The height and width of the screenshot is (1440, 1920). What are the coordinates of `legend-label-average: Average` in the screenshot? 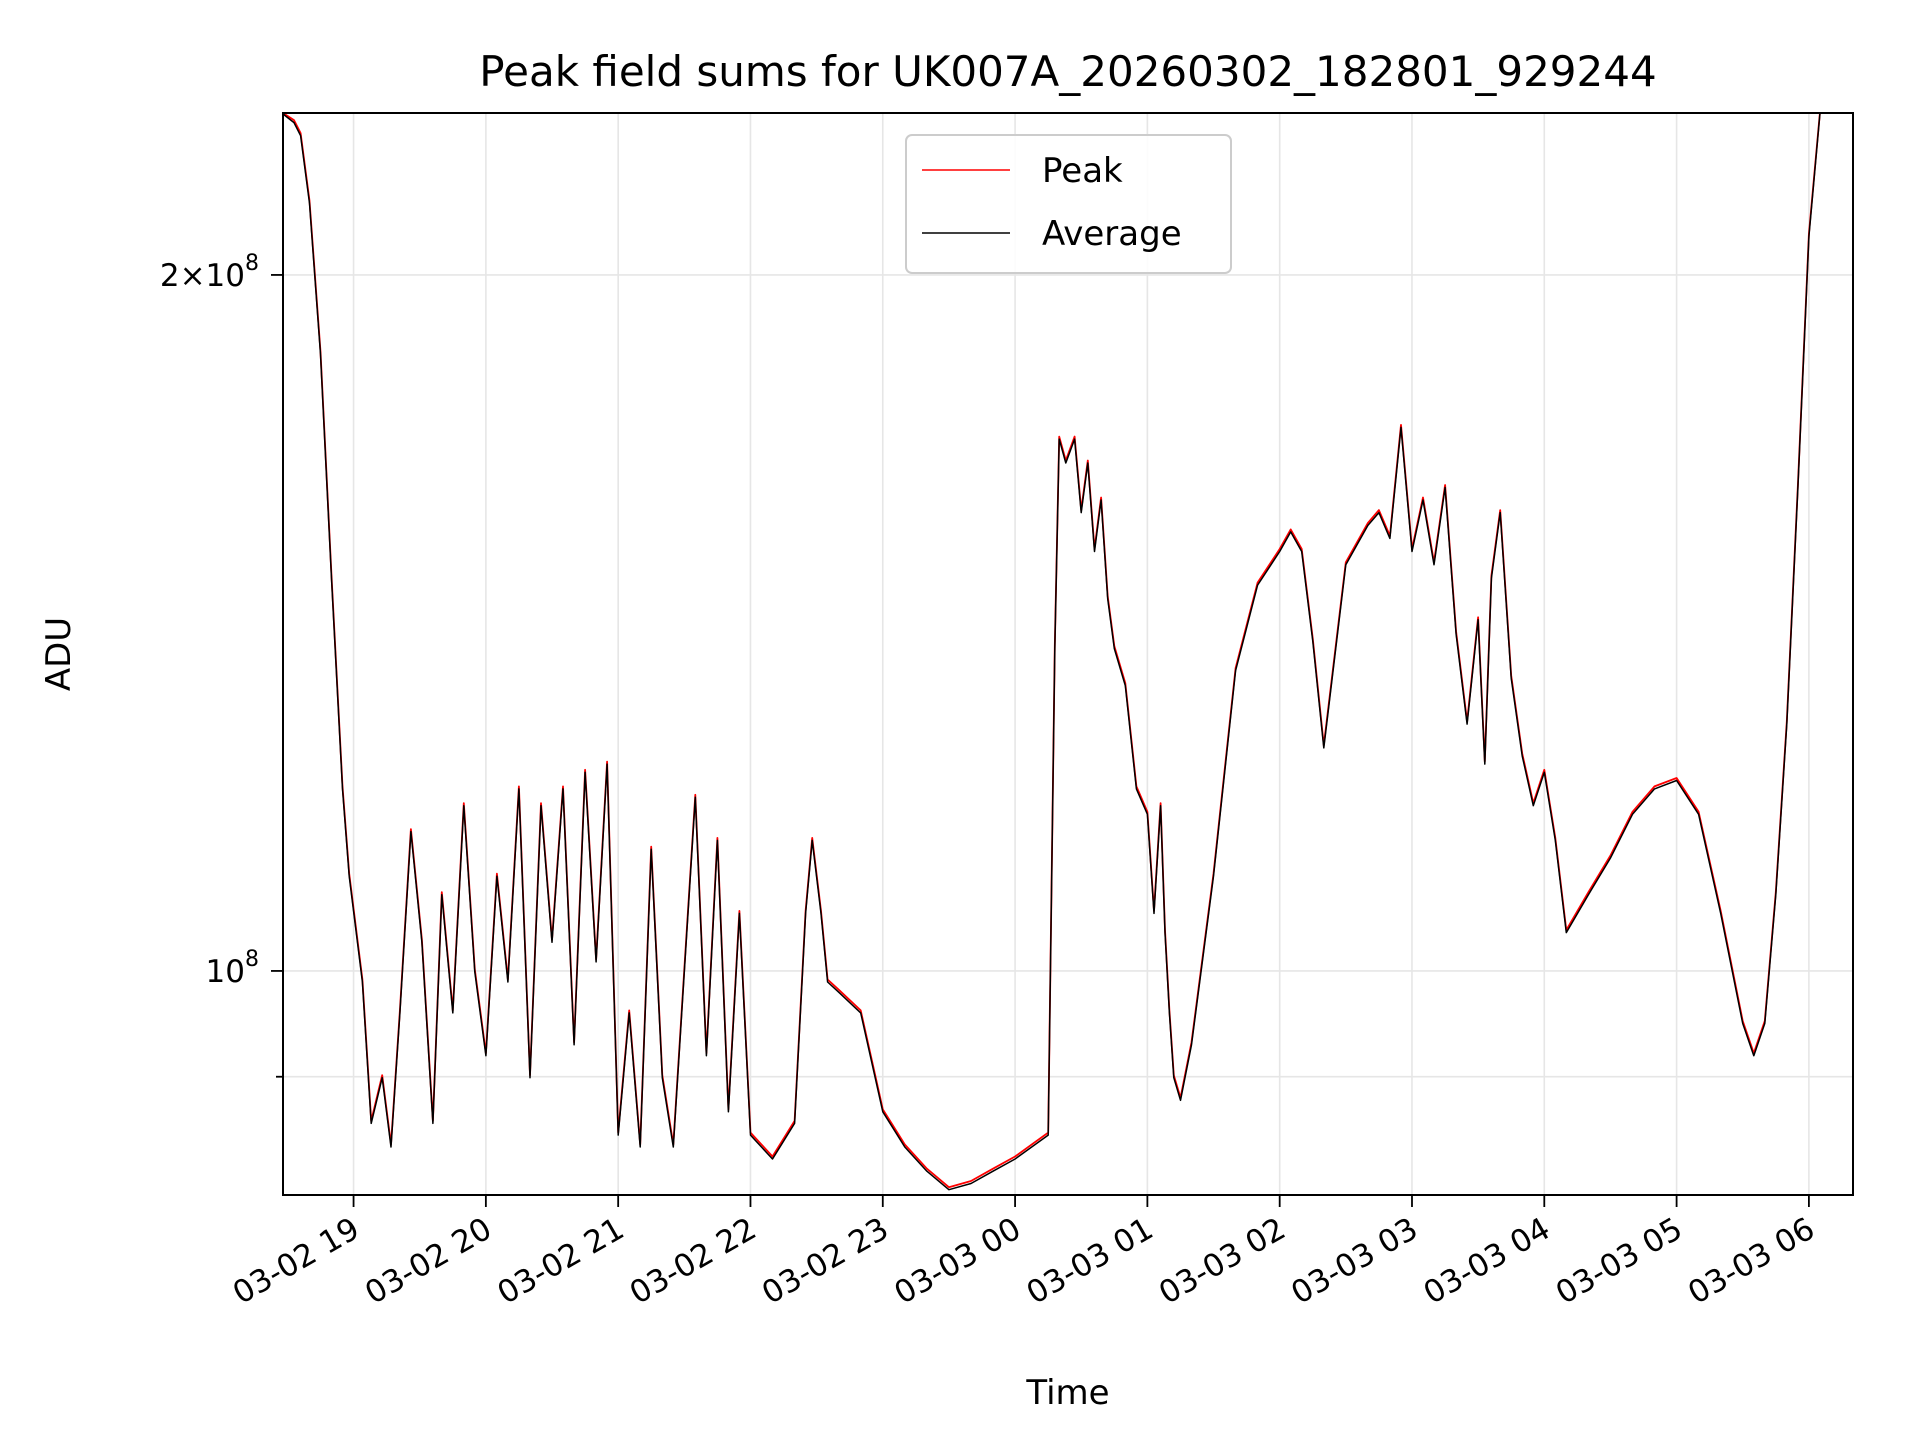 It's located at (1112, 234).